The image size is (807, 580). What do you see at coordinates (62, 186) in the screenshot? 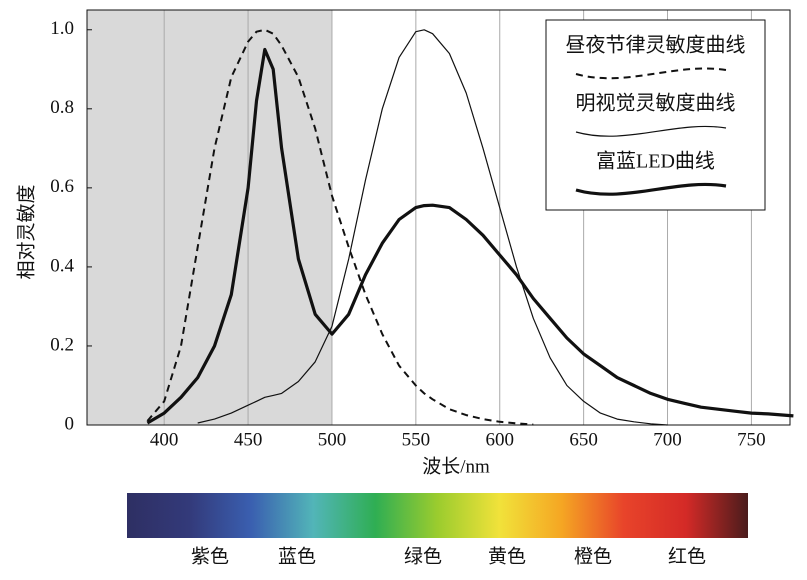
I see `y-tick-label: 0.6` at bounding box center [62, 186].